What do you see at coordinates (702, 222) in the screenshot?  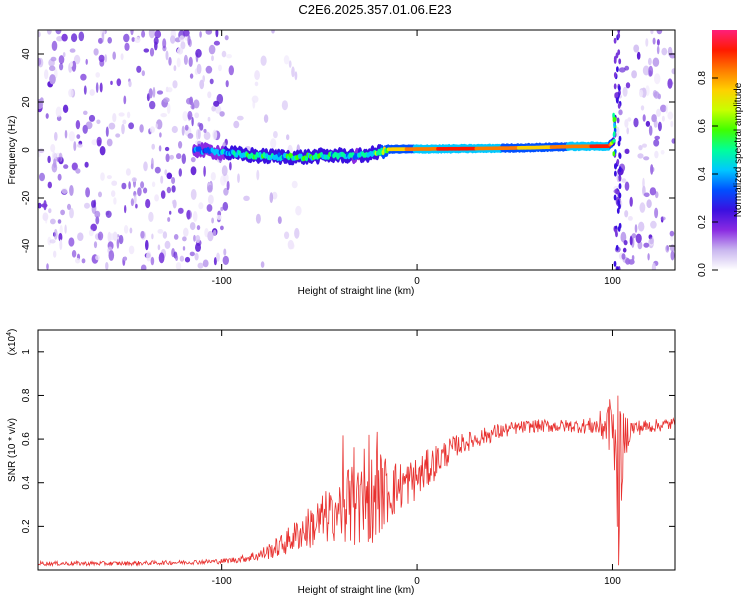 I see `colorbar-tick-label: 0.2` at bounding box center [702, 222].